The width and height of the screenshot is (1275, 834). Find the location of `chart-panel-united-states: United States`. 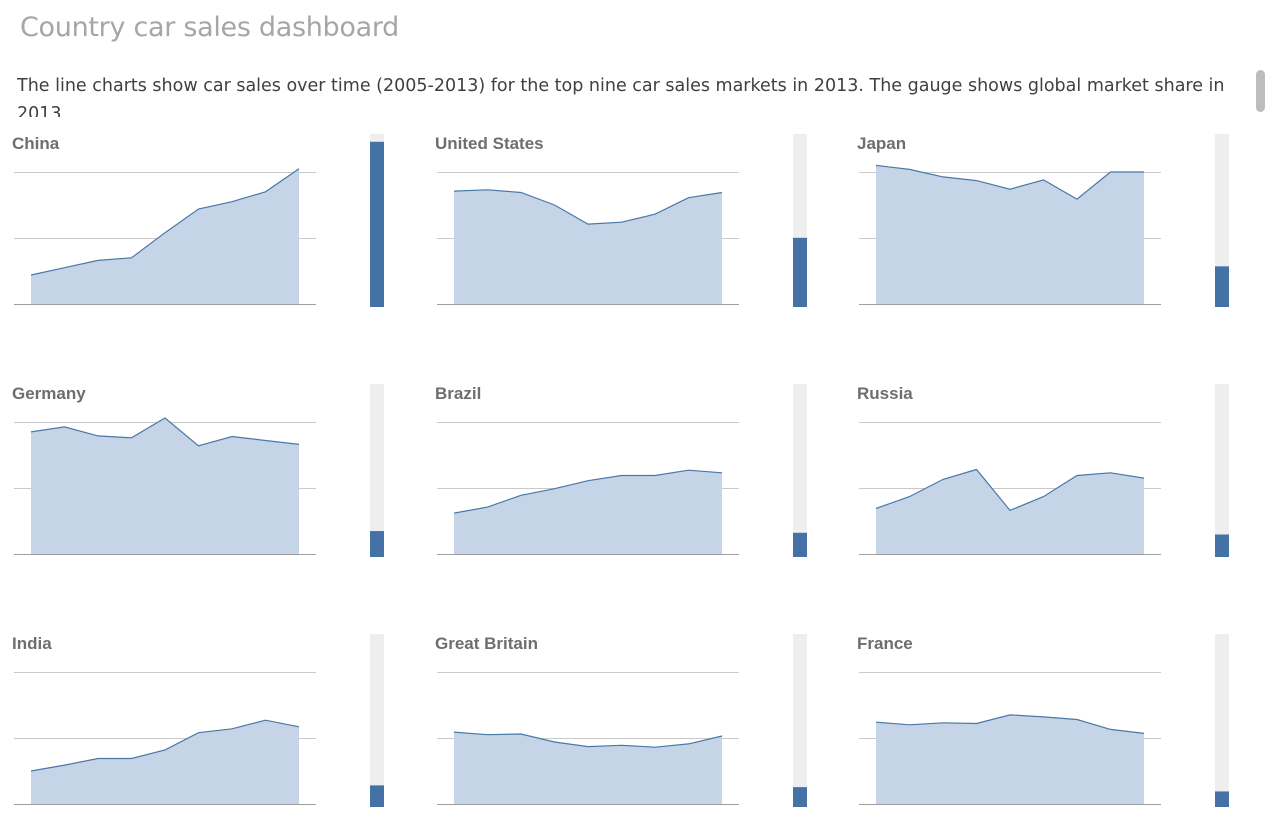

chart-panel-united-states: United States is located at coordinates (637, 234).